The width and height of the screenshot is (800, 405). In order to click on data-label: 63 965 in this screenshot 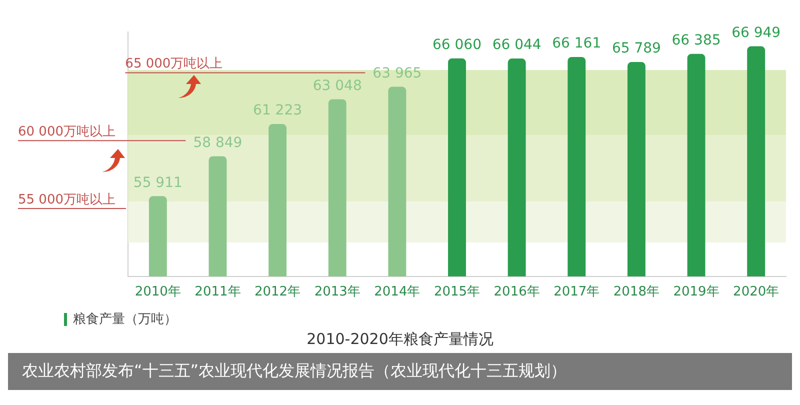, I will do `click(397, 73)`.